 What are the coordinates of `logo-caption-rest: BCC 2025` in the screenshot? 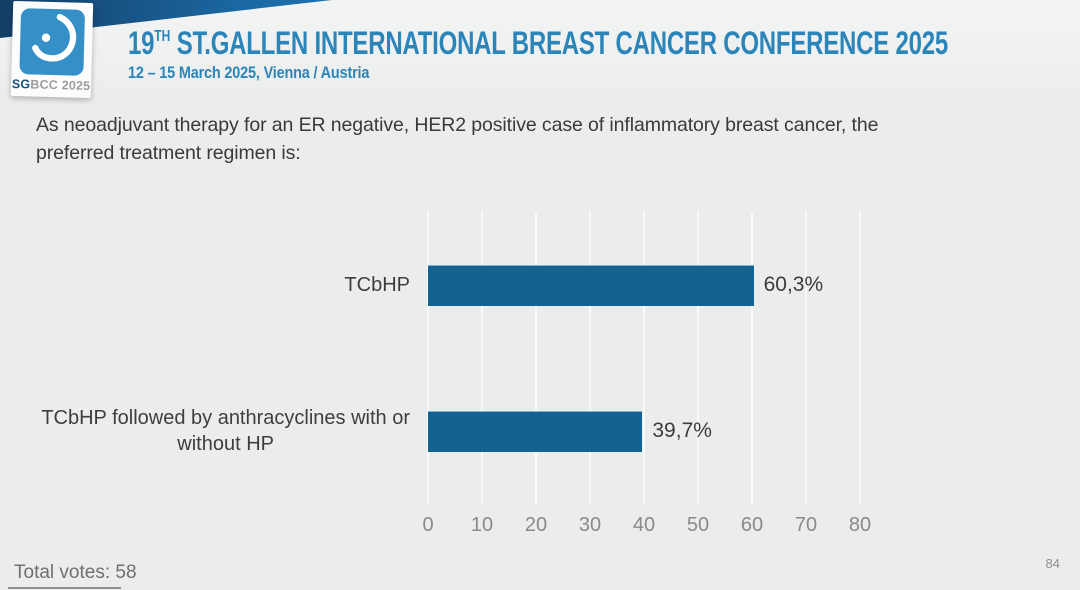 It's located at (60, 85).